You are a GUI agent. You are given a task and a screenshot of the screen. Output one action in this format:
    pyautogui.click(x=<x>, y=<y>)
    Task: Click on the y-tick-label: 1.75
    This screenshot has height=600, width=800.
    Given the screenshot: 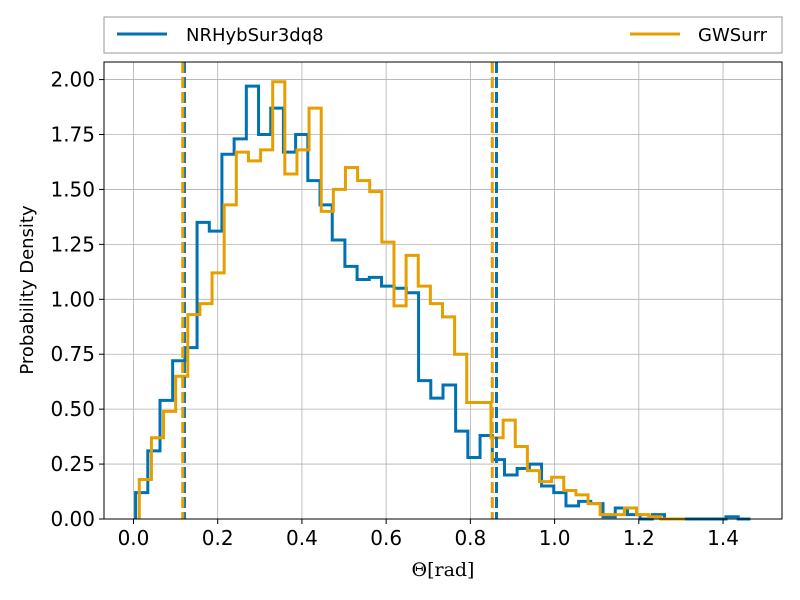 What is the action you would take?
    pyautogui.click(x=72, y=135)
    